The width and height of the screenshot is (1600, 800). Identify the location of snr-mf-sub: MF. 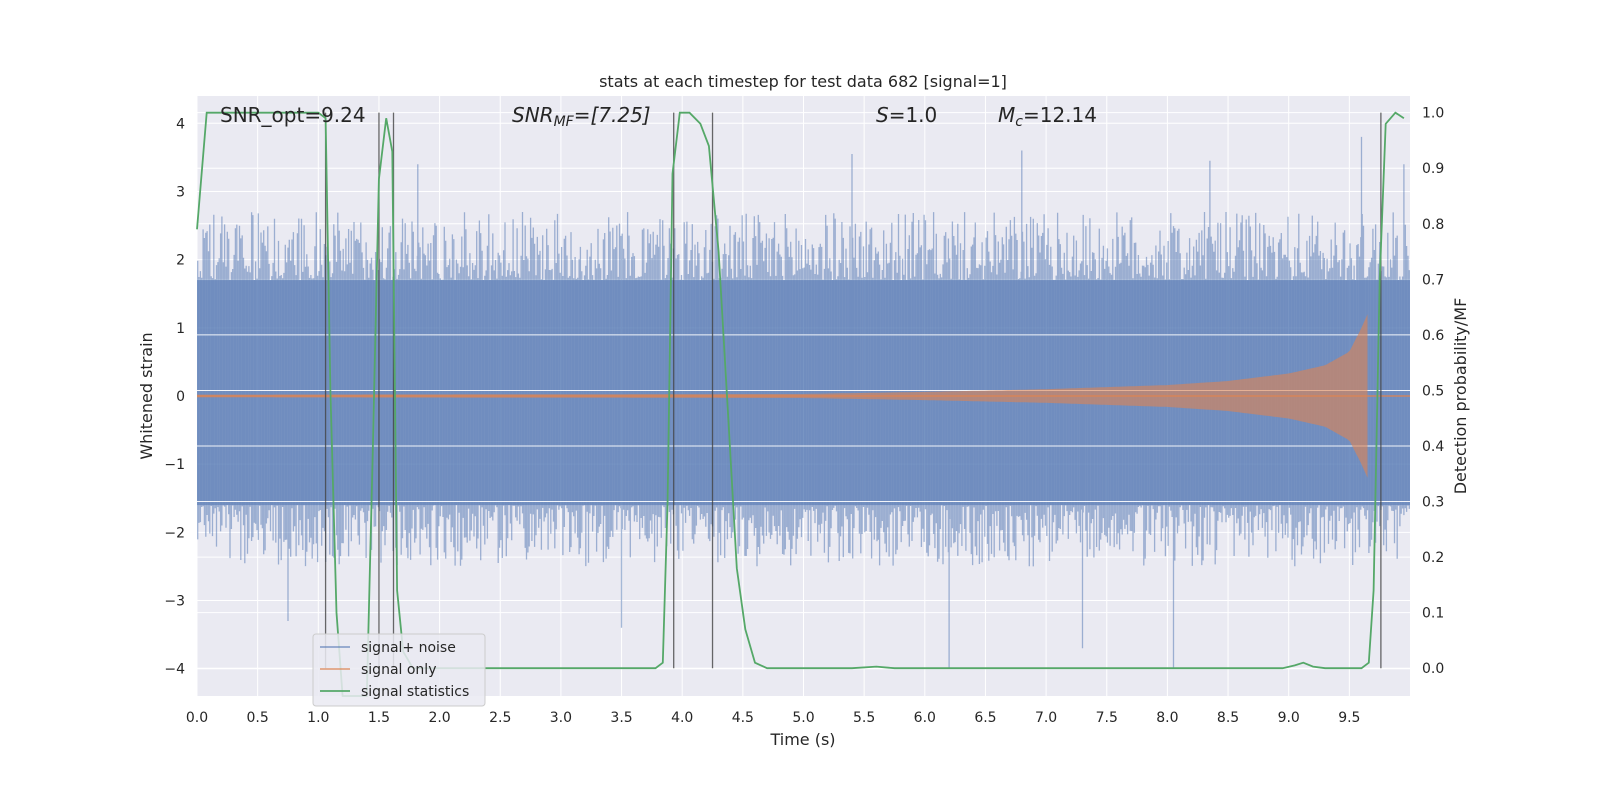
(564, 122).